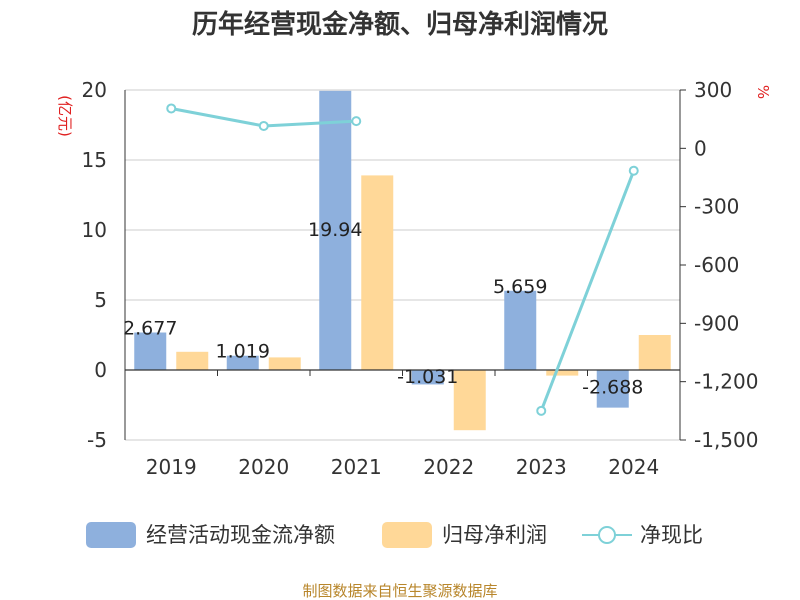  I want to click on right-tick-label: 0, so click(700, 148).